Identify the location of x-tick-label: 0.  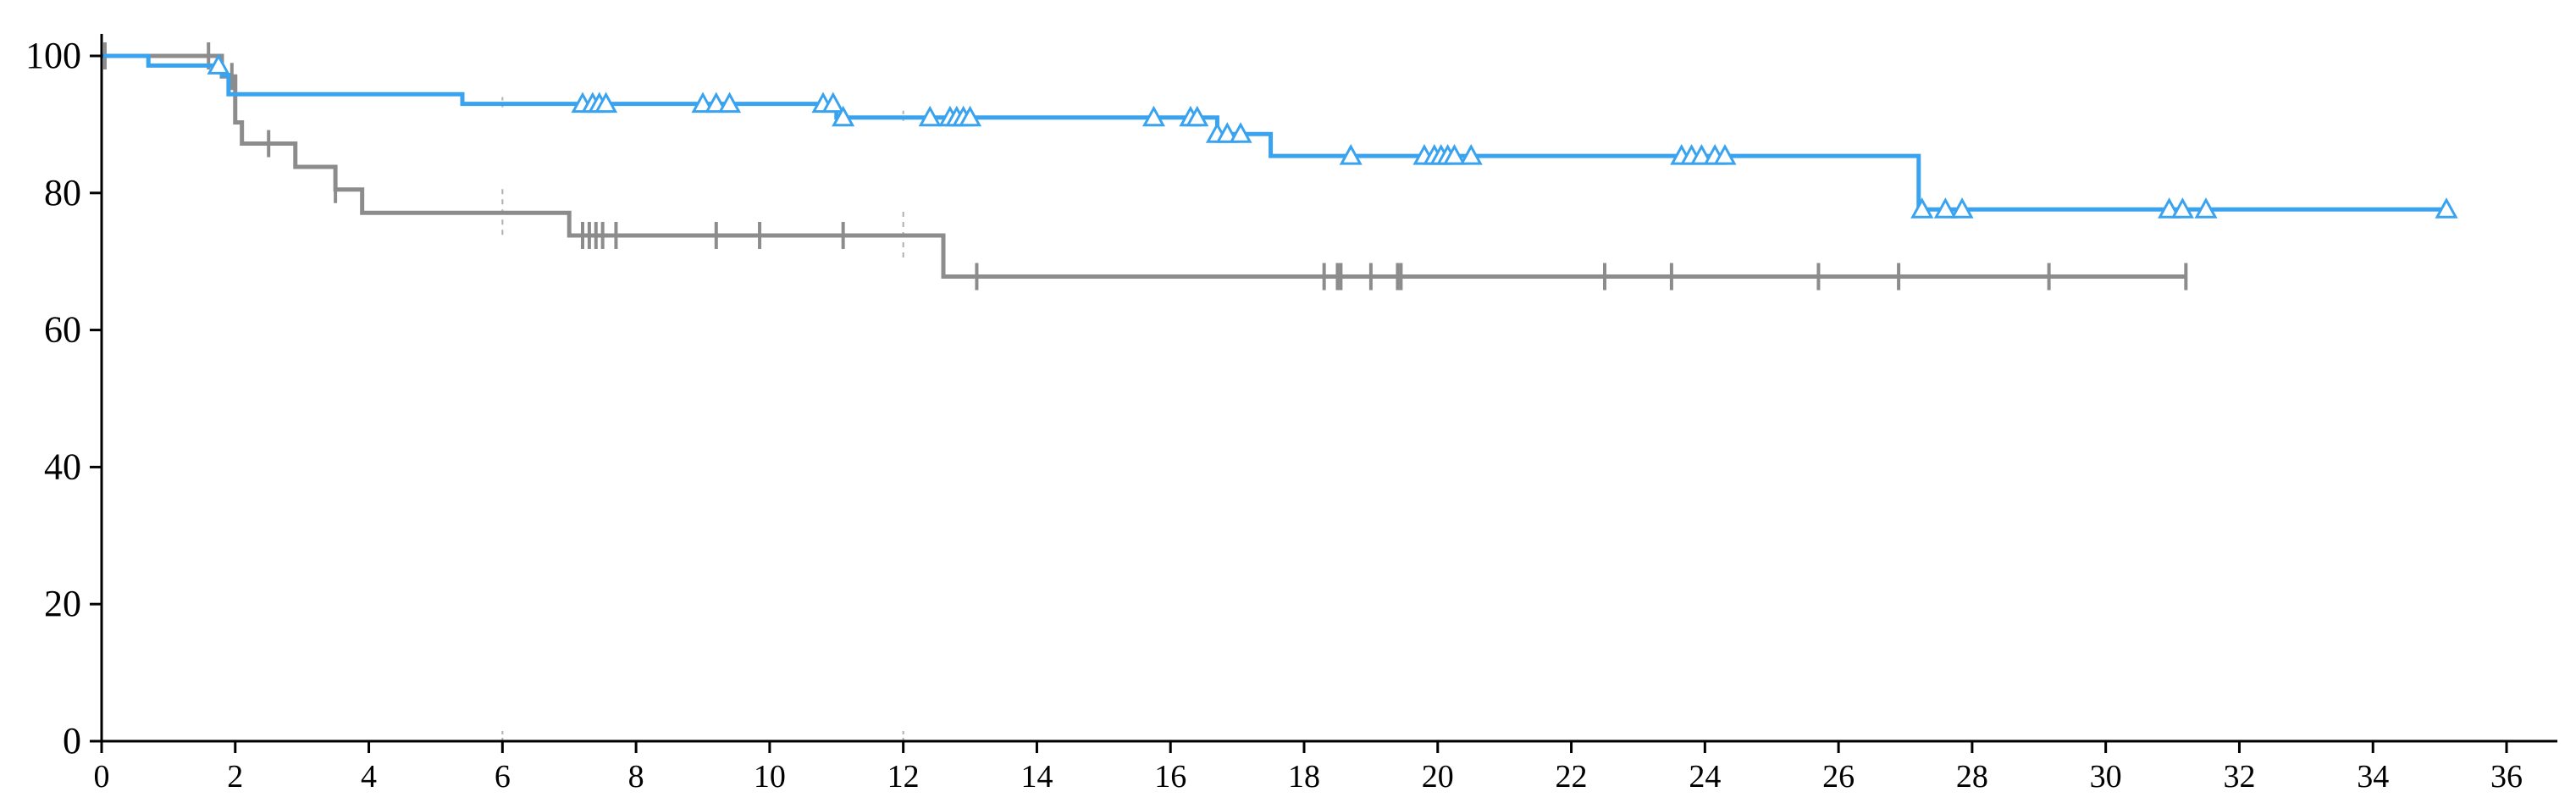
(102, 777).